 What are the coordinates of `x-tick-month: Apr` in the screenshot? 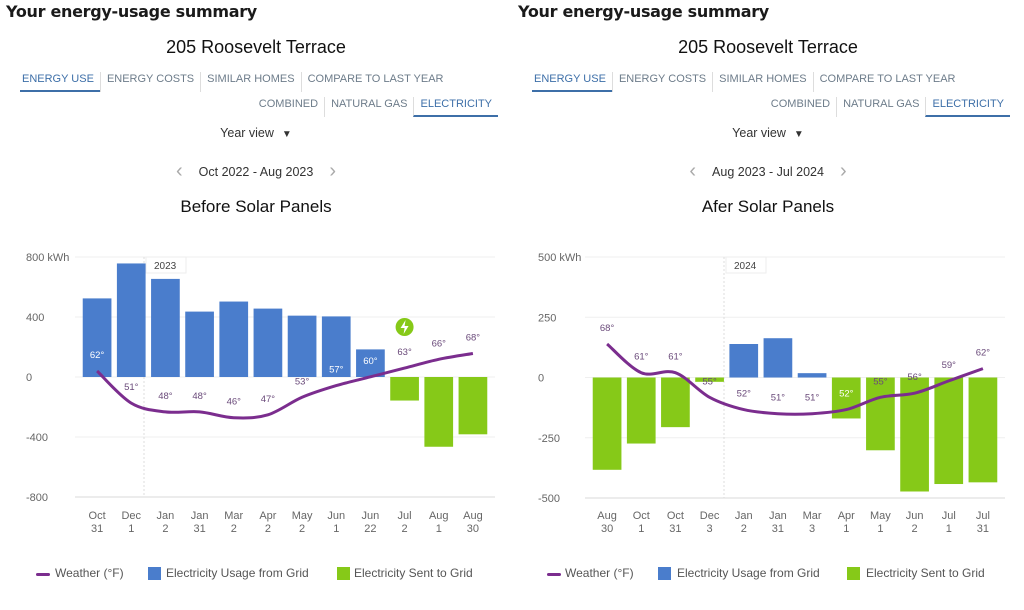 It's located at (846, 516).